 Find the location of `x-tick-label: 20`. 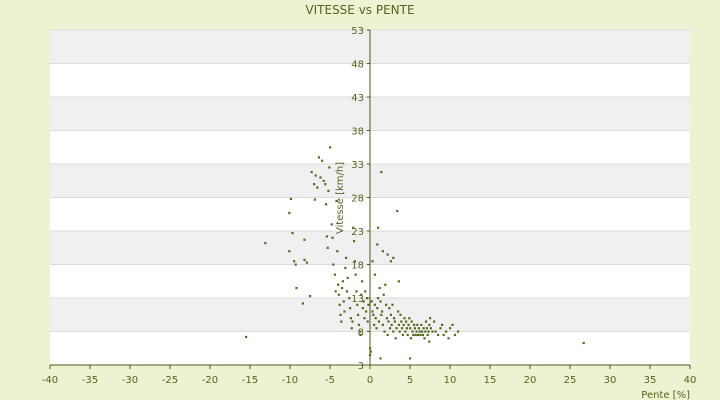

x-tick-label: 20 is located at coordinates (530, 380).